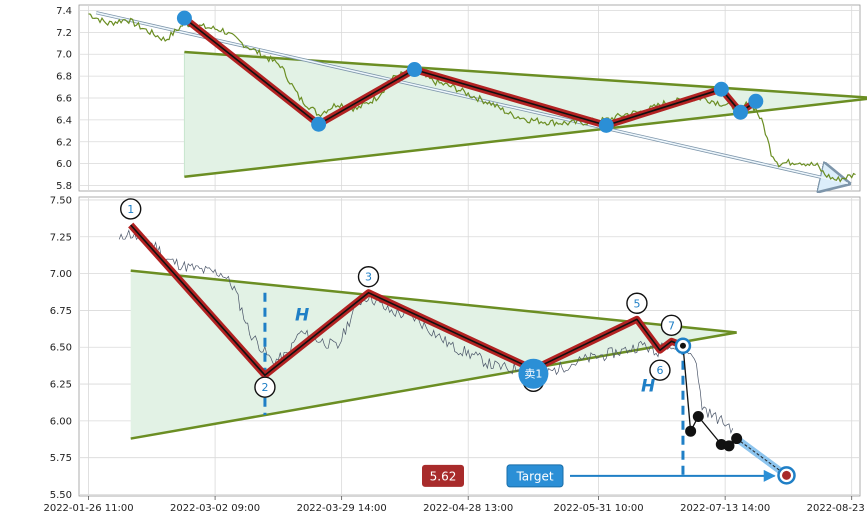  What do you see at coordinates (64, 11) in the screenshot?
I see `y-tick-label: 7.4` at bounding box center [64, 11].